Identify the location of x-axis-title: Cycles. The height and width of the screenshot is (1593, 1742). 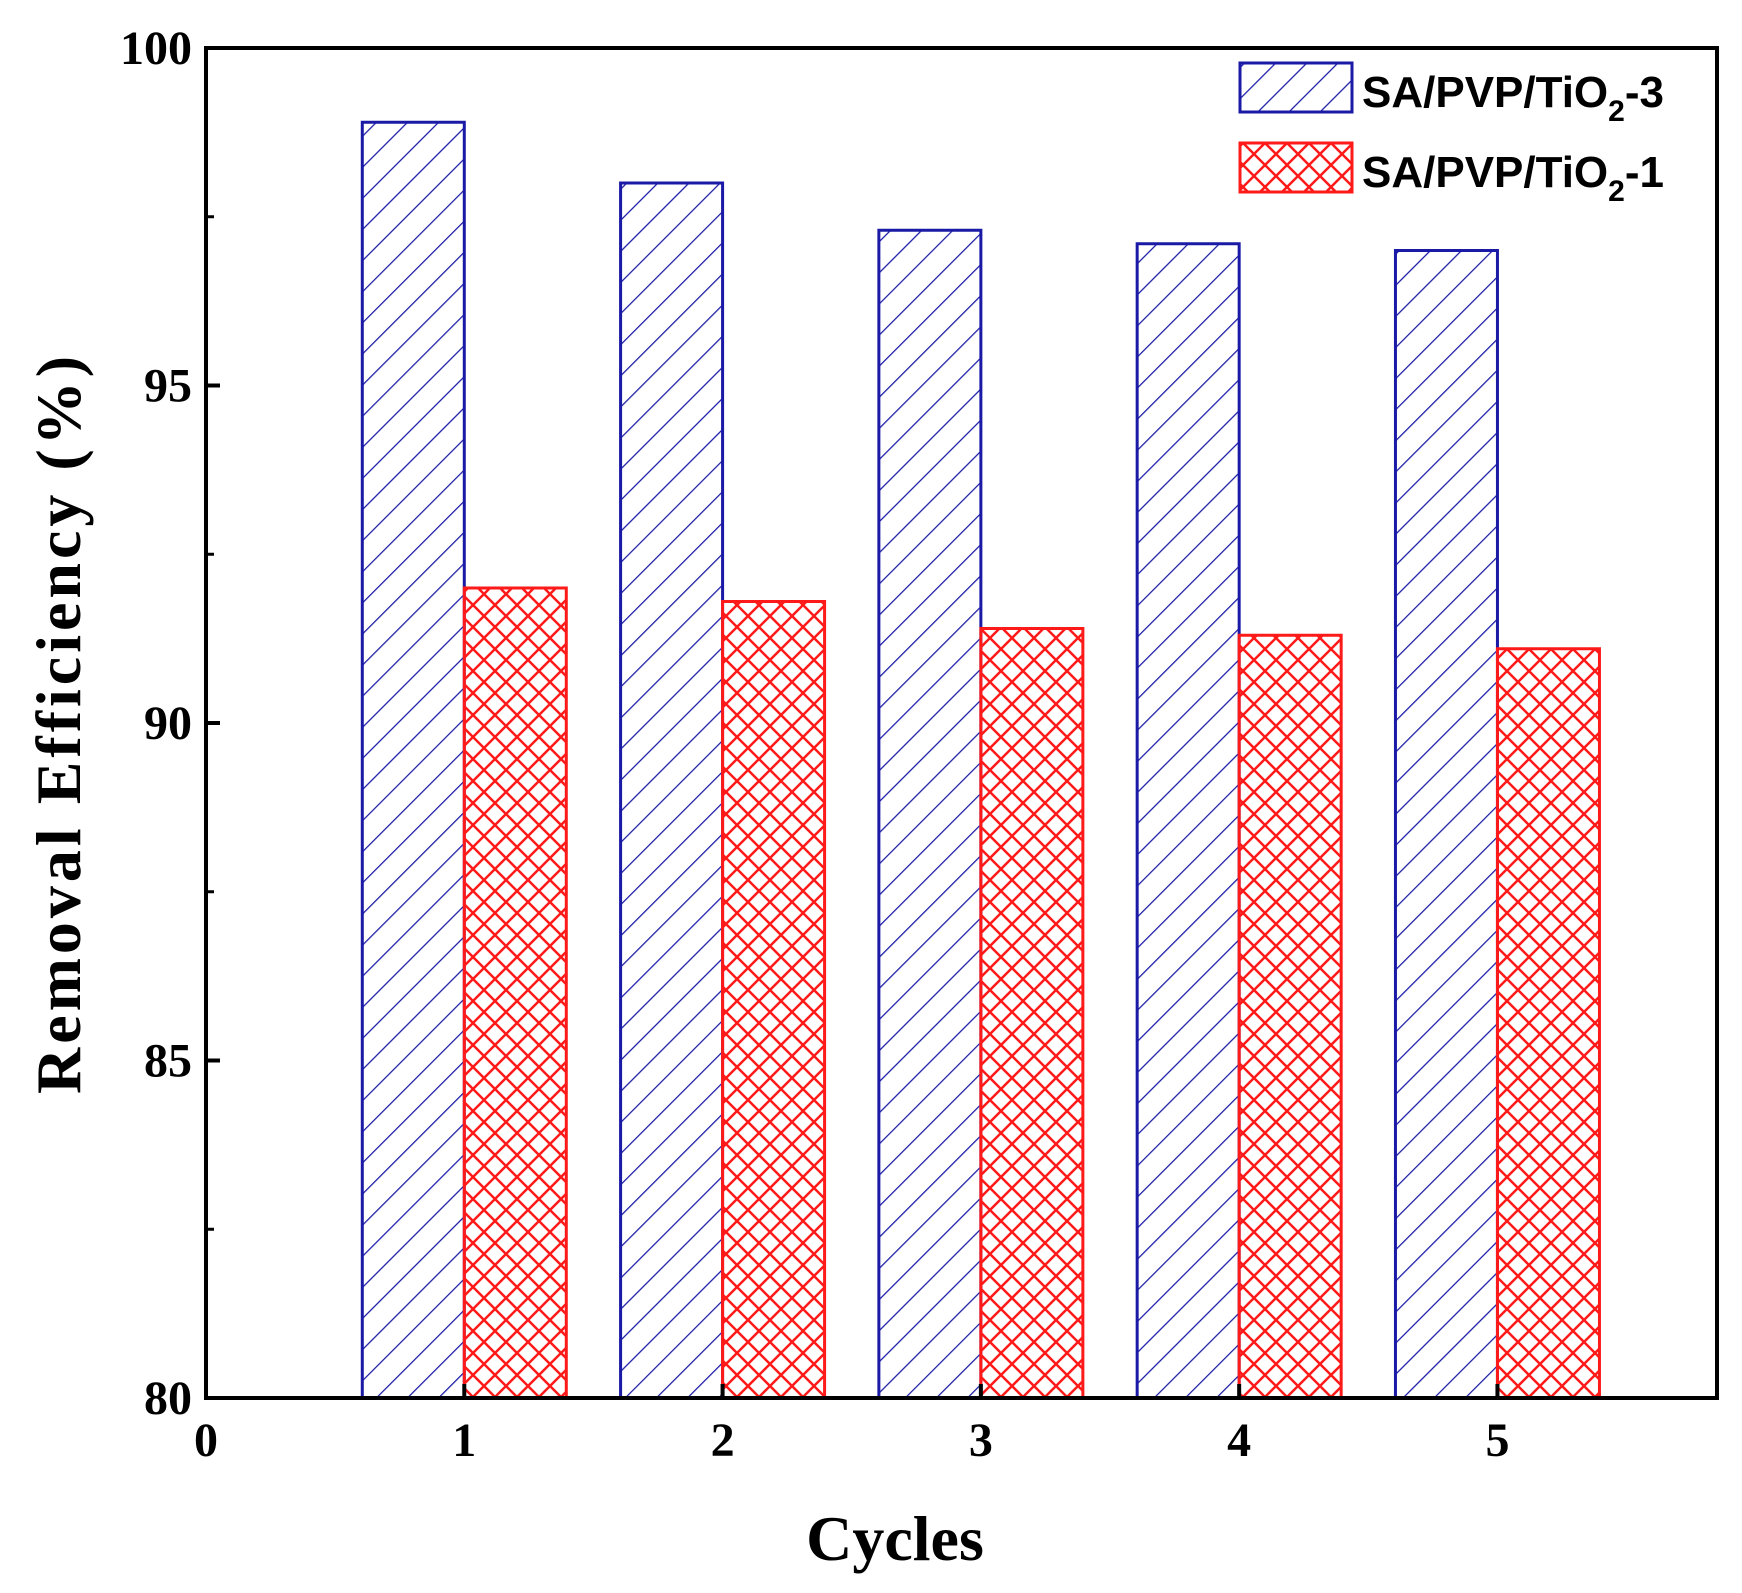
(895, 1538).